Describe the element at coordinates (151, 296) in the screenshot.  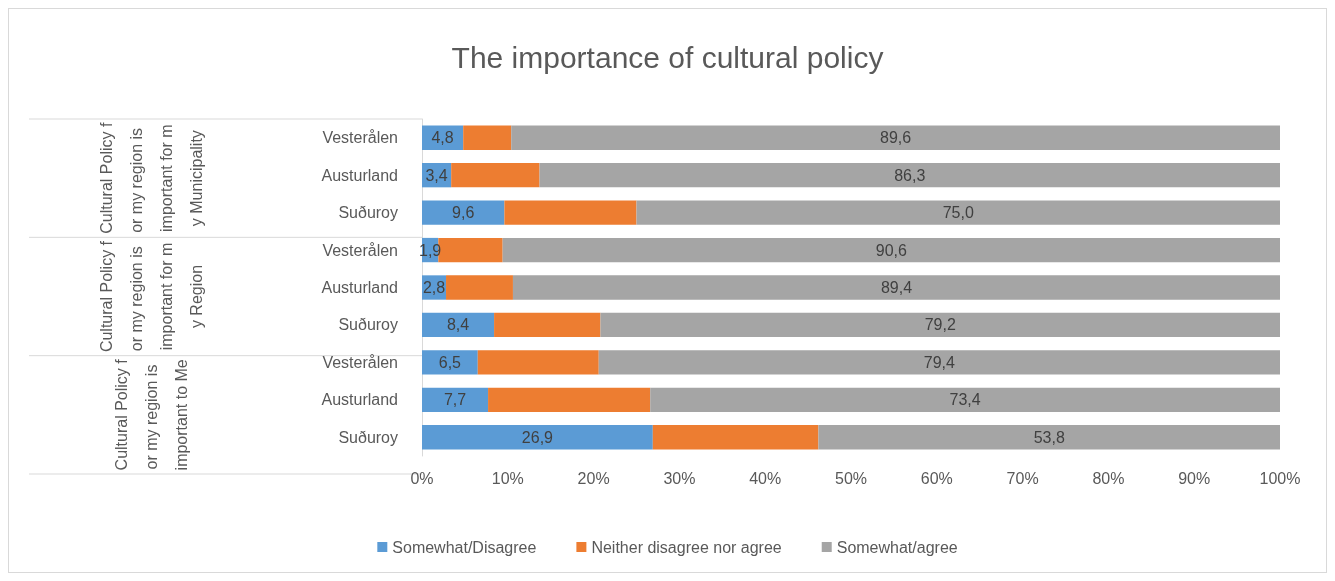
I see `text: Cultural Policy for my region is important for my Region` at that location.